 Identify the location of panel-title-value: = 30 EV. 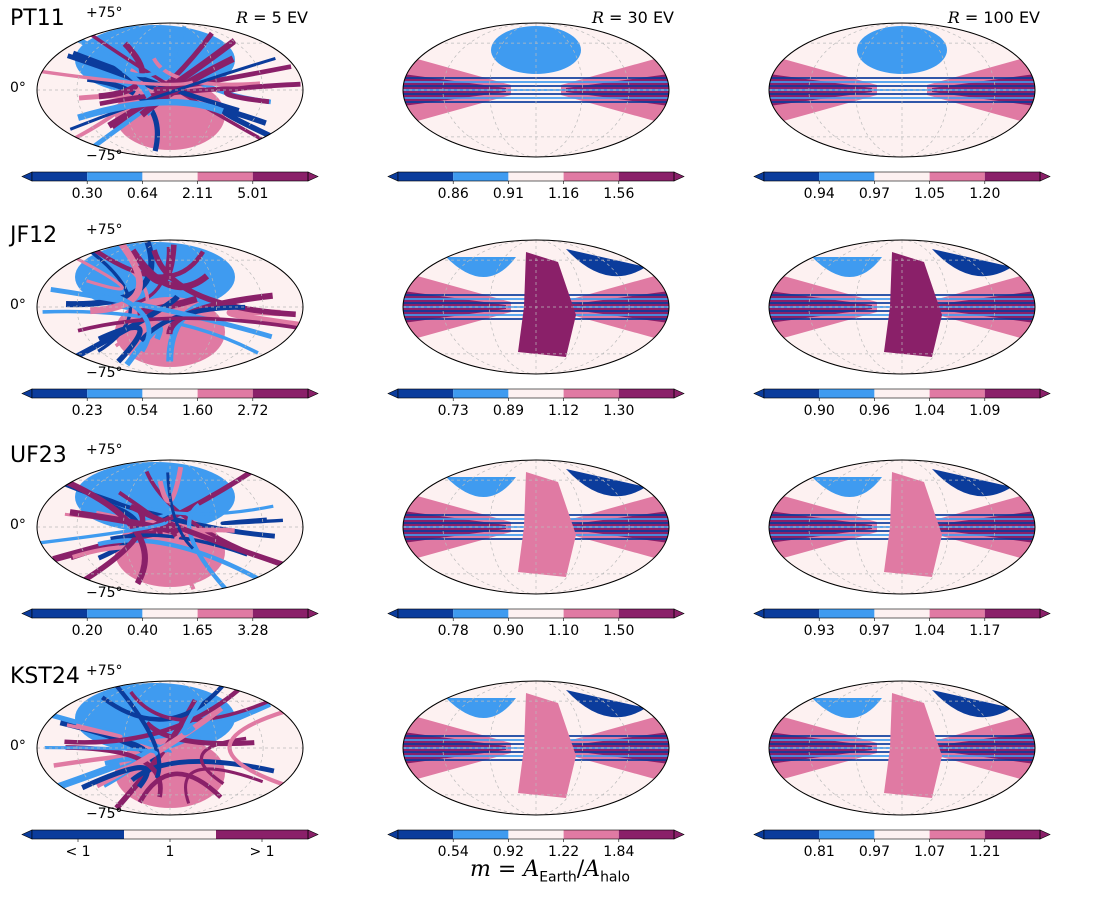
(638, 17).